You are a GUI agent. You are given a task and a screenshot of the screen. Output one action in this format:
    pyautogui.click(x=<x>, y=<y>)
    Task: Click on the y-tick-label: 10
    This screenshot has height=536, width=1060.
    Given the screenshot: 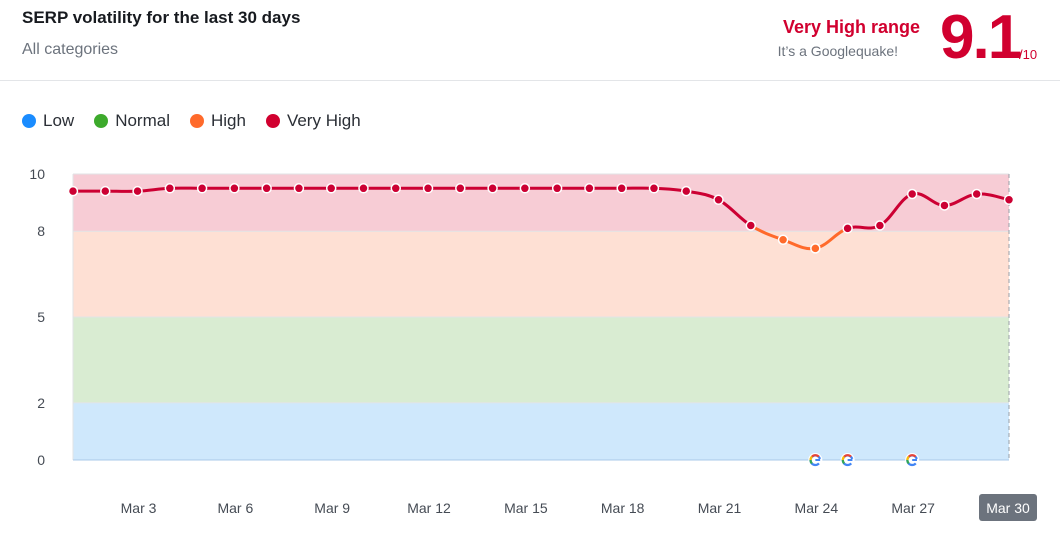 What is the action you would take?
    pyautogui.click(x=37, y=174)
    